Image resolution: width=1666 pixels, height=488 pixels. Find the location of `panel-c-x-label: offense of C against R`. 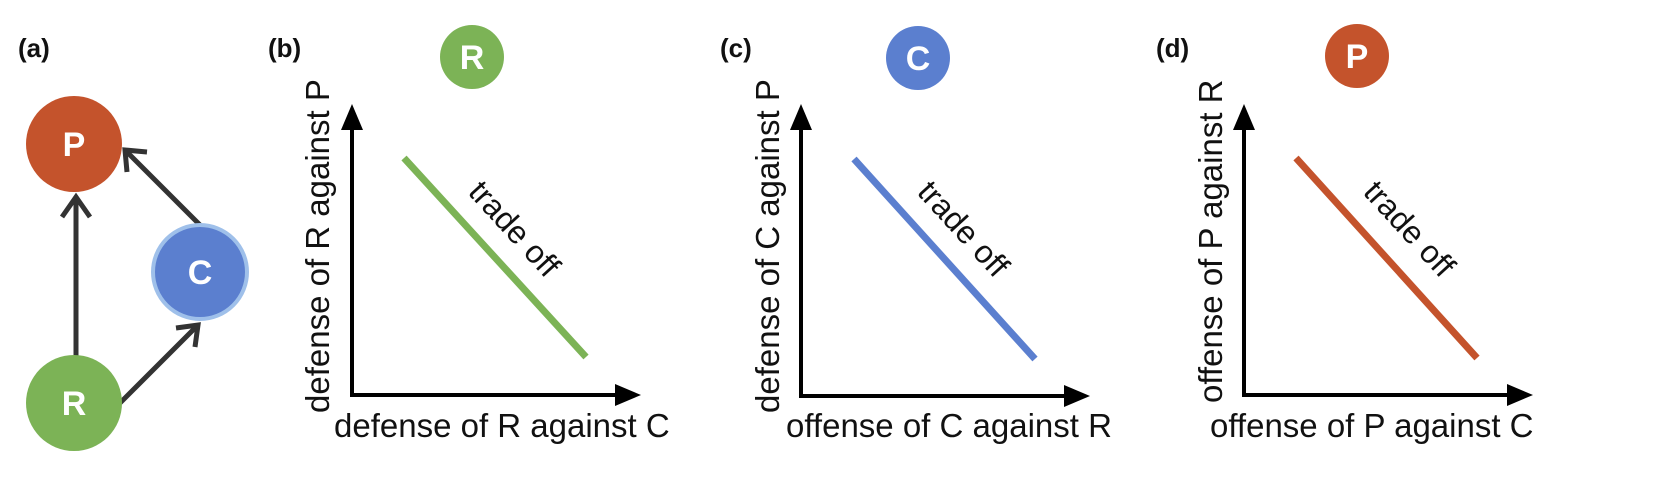

panel-c-x-label: offense of C against R is located at coordinates (949, 425).